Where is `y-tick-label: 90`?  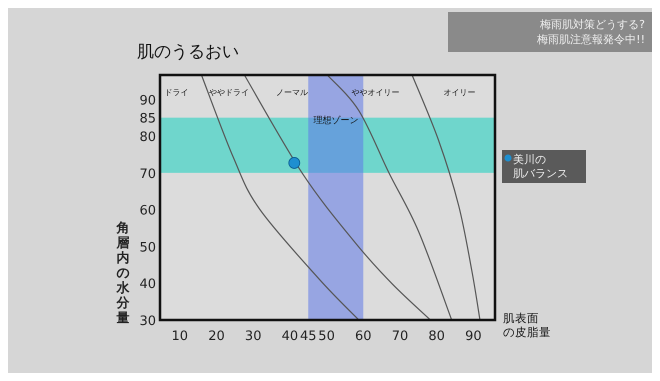 y-tick-label: 90 is located at coordinates (147, 100).